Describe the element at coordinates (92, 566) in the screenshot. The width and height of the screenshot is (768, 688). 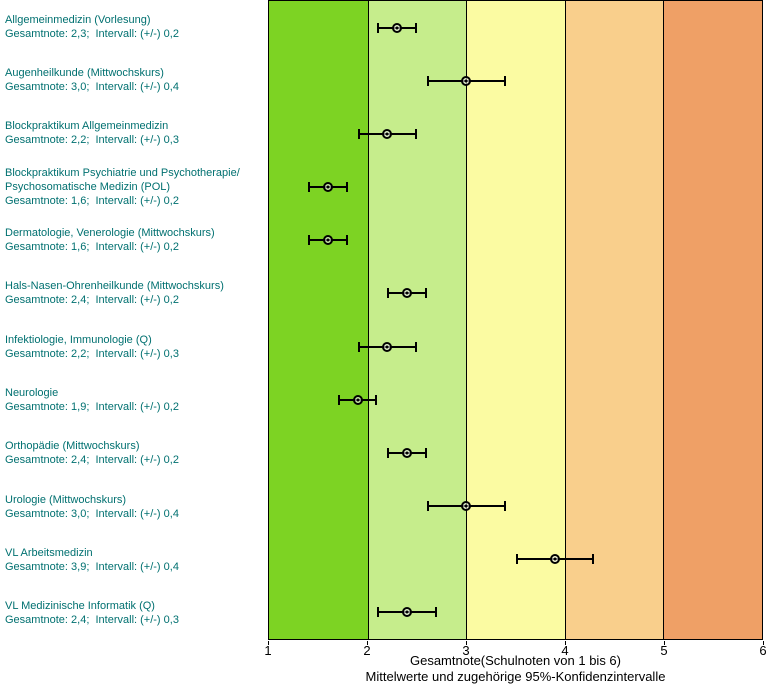
I see `course-stats: Gesamtnote: 3,9; Intervall: (+/-) 0,4` at that location.